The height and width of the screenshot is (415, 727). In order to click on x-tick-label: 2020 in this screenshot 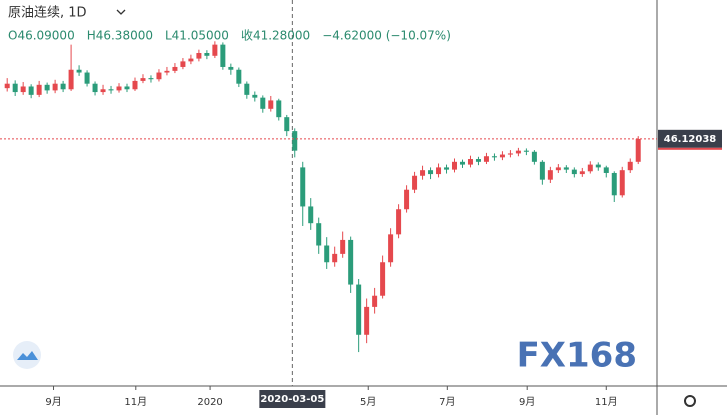, I will do `click(209, 402)`.